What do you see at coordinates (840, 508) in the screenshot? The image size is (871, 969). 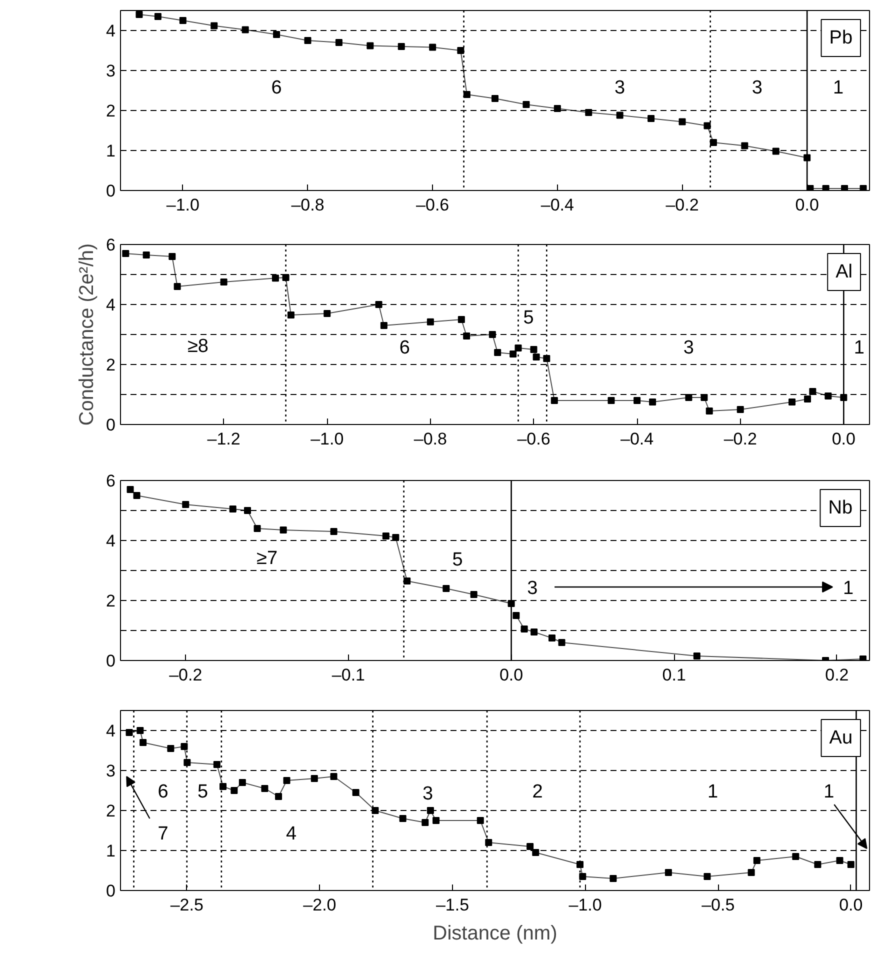 I see `text: Nb` at bounding box center [840, 508].